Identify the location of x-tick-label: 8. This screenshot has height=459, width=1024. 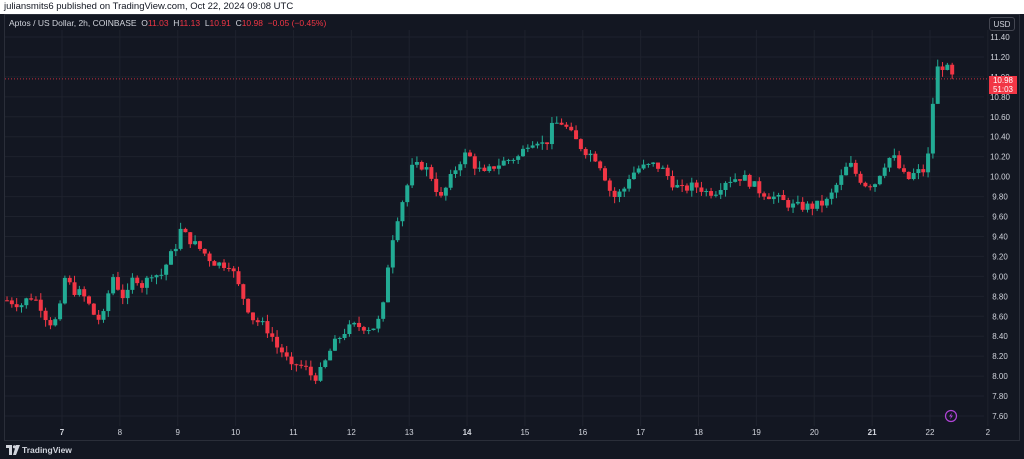
(120, 432).